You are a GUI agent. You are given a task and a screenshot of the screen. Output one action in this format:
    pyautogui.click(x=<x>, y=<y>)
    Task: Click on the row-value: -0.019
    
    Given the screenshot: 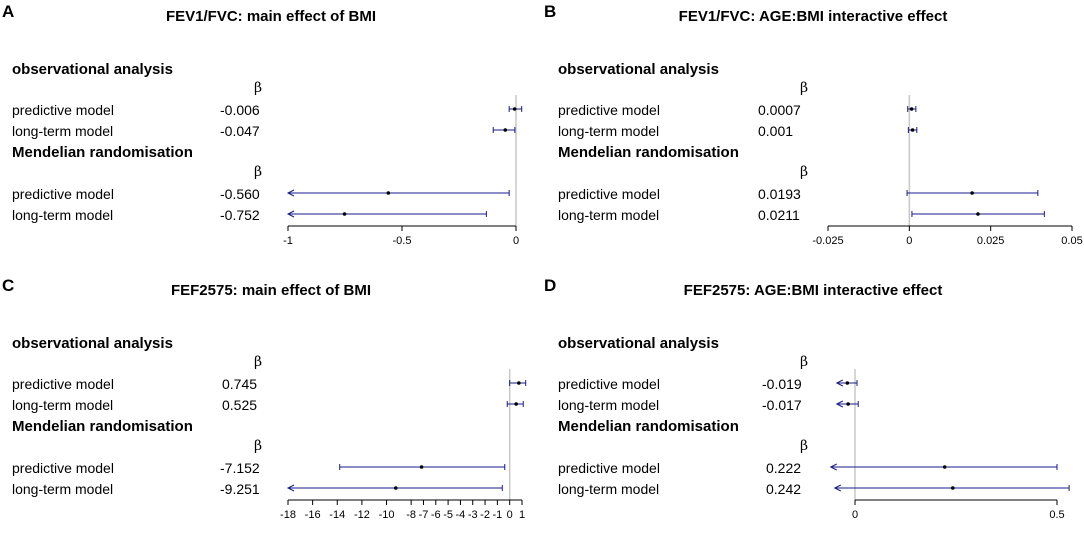 What is the action you would take?
    pyautogui.click(x=782, y=384)
    